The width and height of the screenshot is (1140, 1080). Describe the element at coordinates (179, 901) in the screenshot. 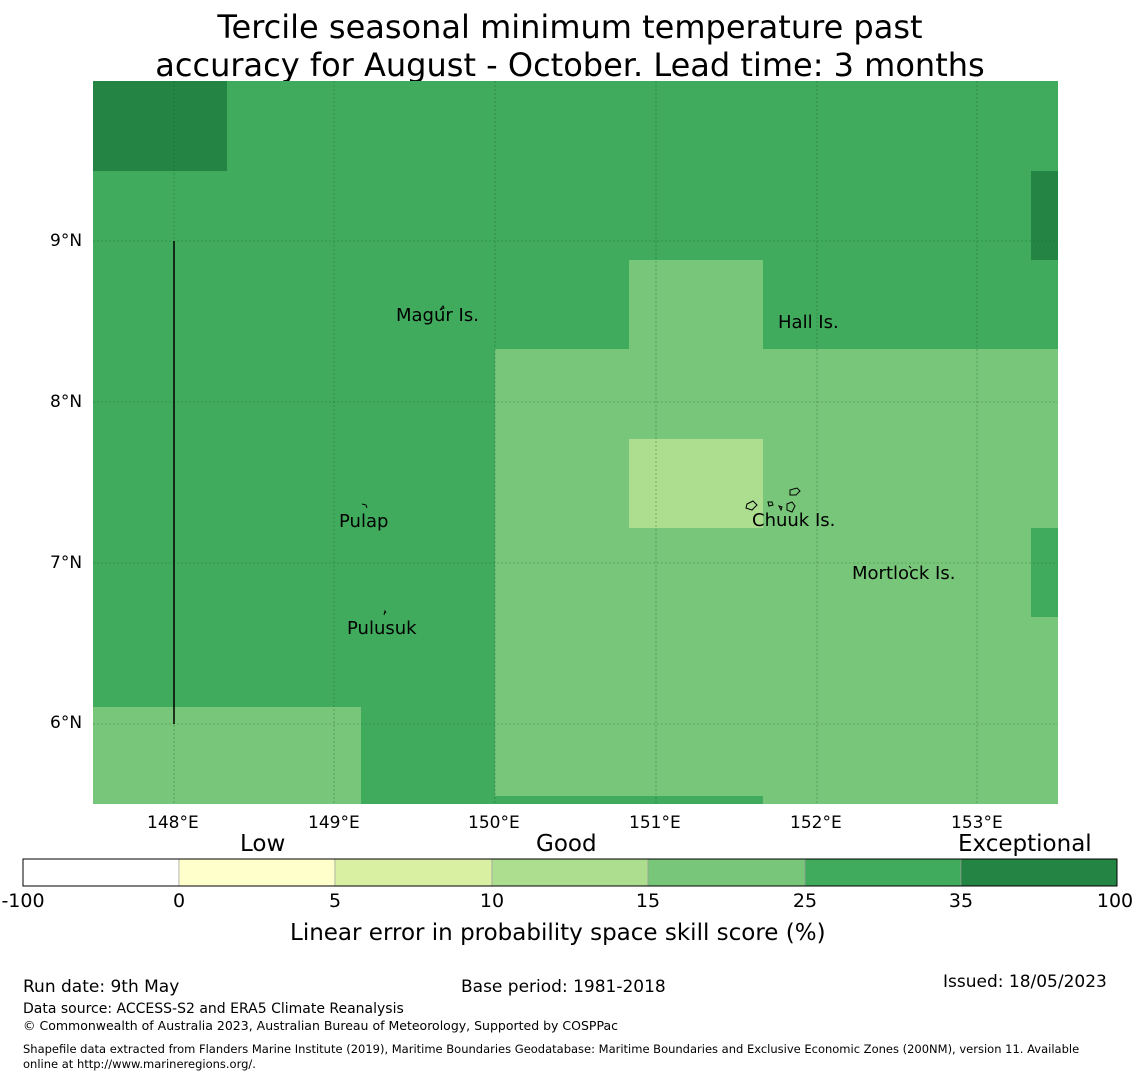

I see `colorbar-tick-label: 0` at that location.